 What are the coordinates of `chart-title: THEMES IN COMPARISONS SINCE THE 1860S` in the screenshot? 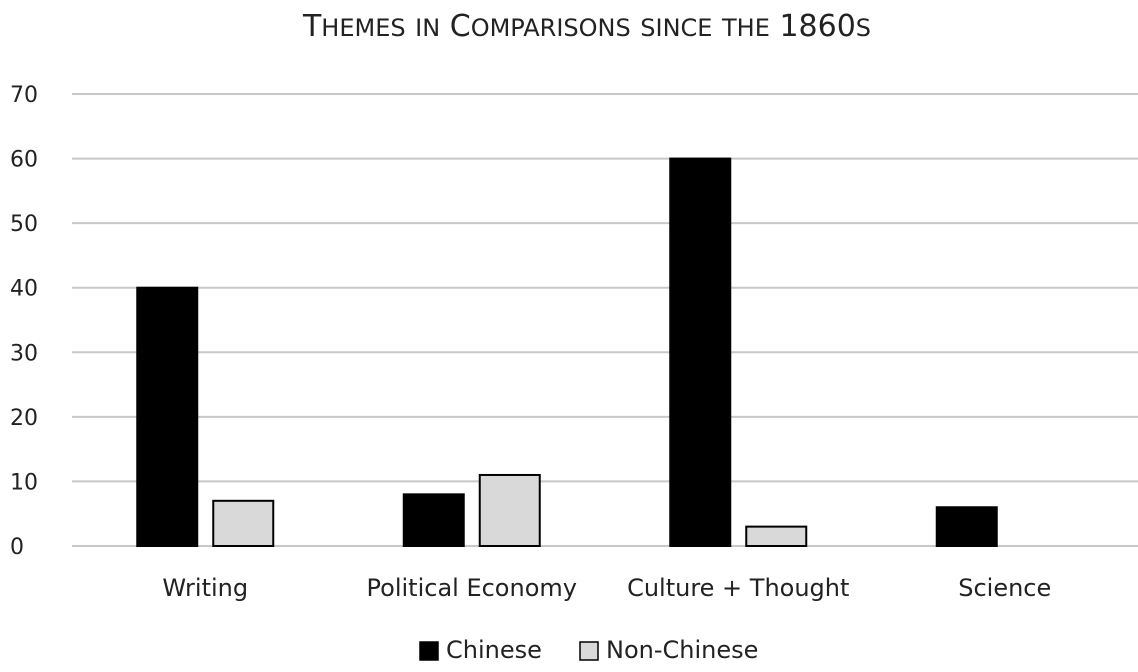 It's located at (586, 26).